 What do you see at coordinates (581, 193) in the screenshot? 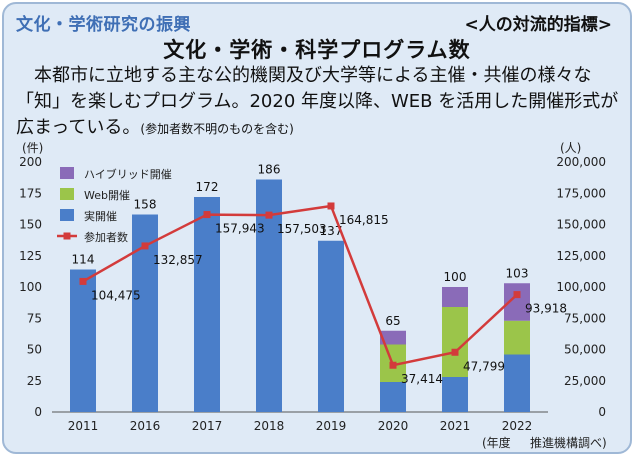
I see `right-tick-label: 175,000` at bounding box center [581, 193].